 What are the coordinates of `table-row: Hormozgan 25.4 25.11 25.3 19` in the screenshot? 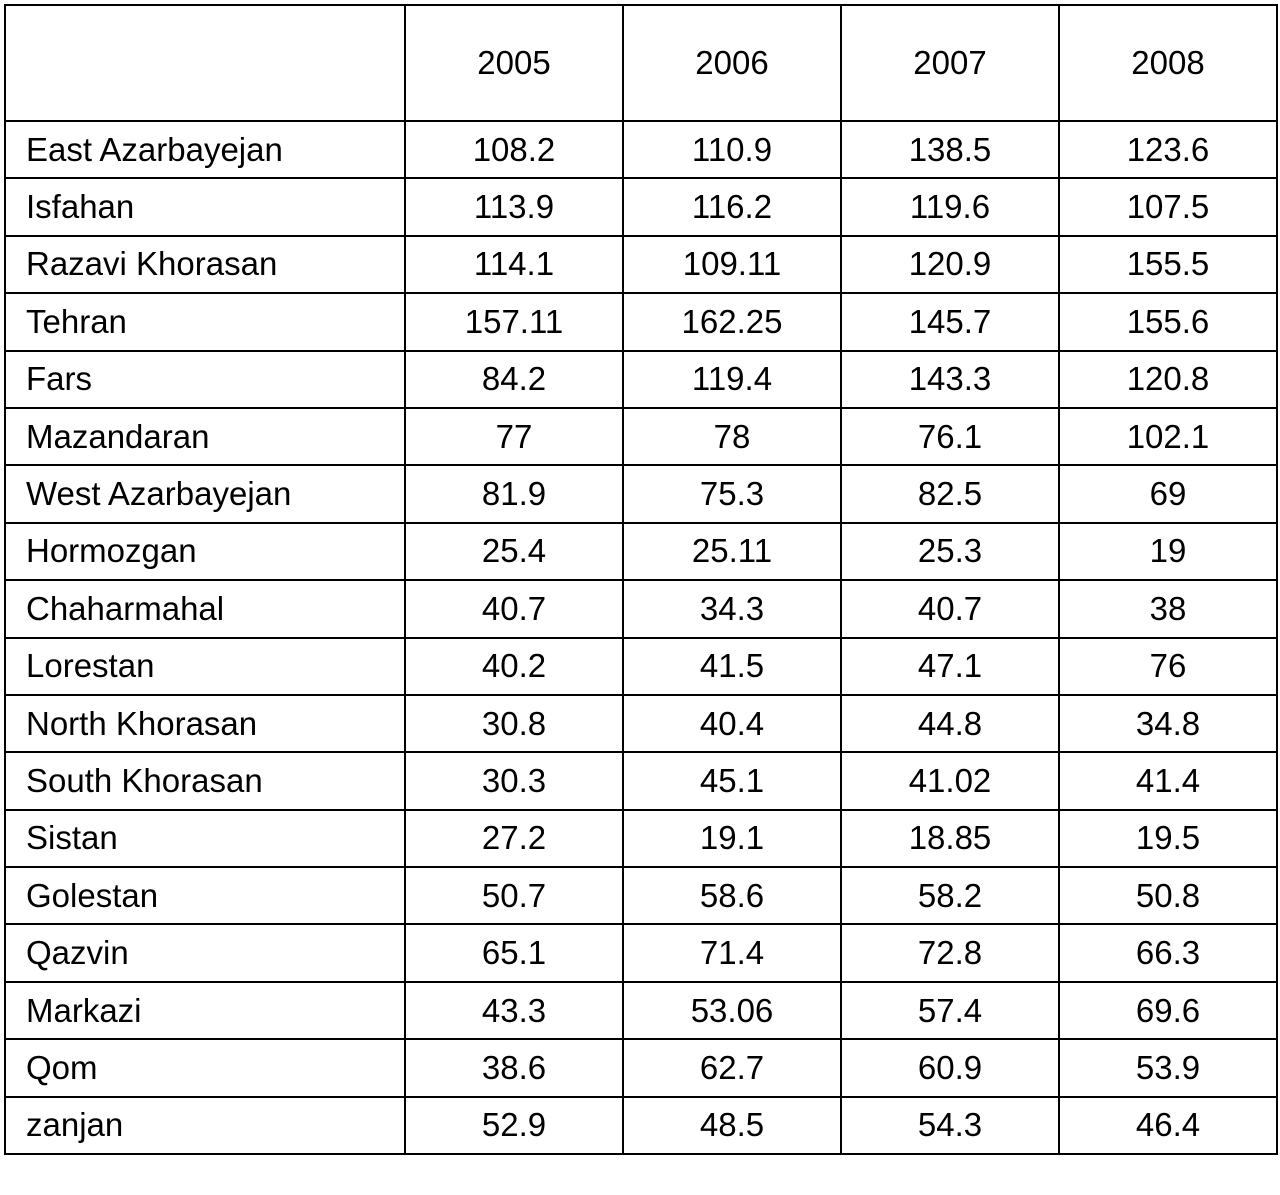 It's located at (641, 551).